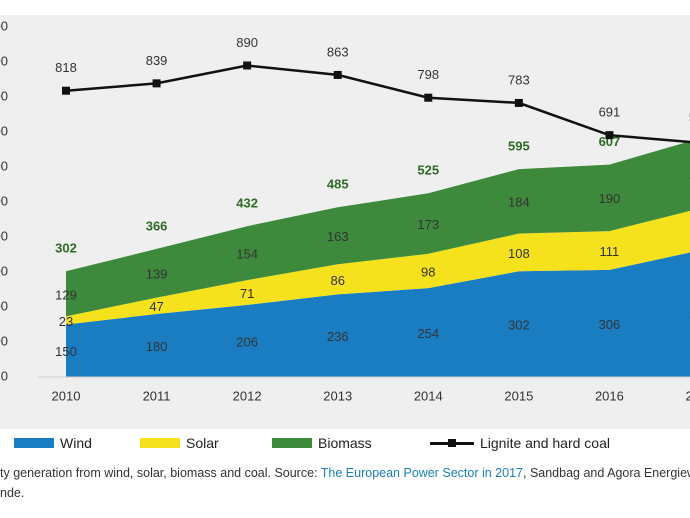 The image size is (690, 518). Describe the element at coordinates (338, 336) in the screenshot. I see `data-label-wind: 236` at that location.